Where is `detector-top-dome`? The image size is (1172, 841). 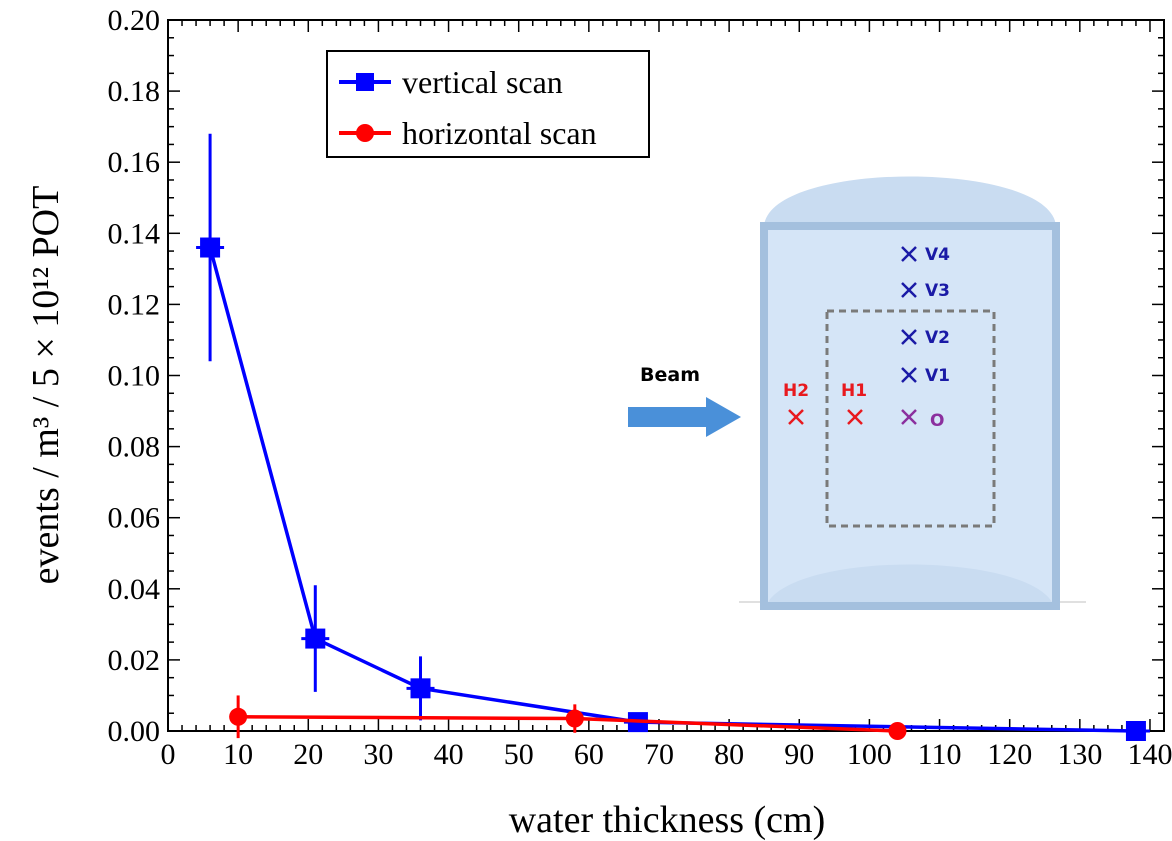
detector-top-dome is located at coordinates (910, 201).